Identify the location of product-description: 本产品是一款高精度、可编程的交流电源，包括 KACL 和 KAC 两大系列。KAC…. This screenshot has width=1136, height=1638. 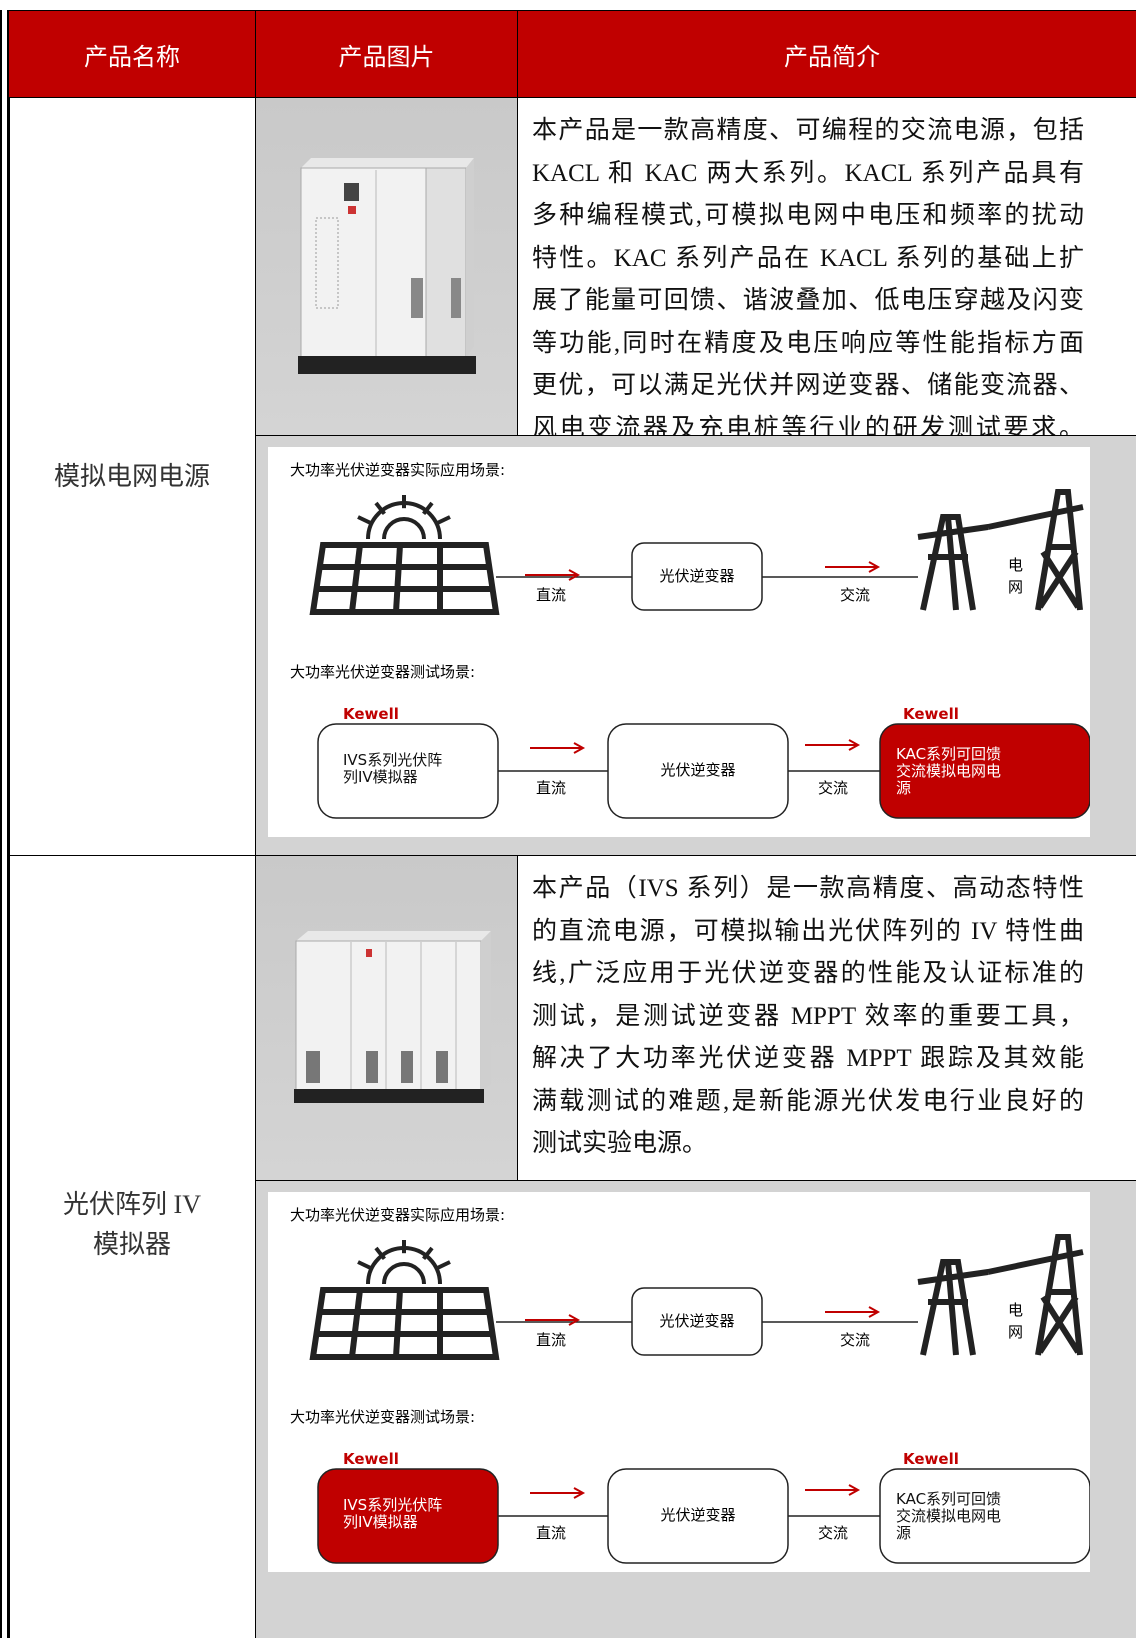
(826, 266).